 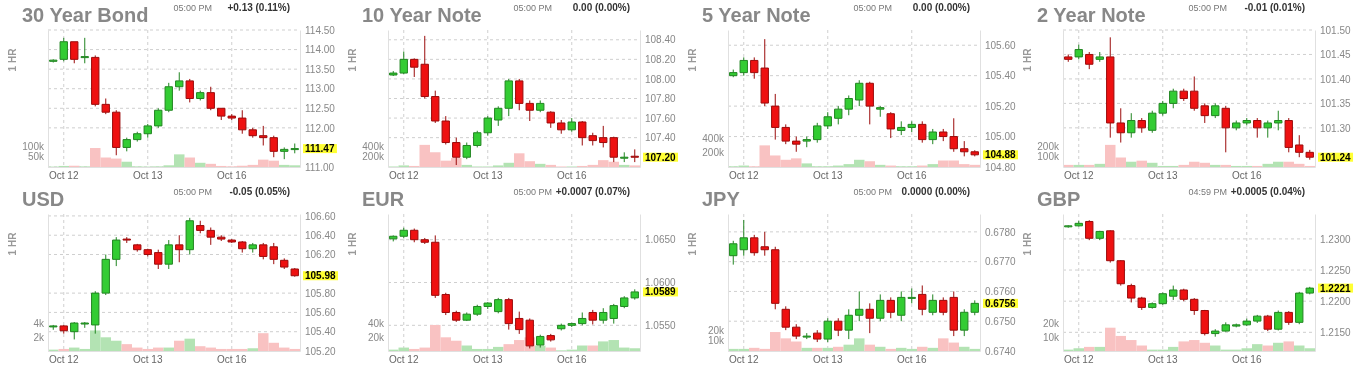 I want to click on y-tick-label: 108.40, so click(x=661, y=40).